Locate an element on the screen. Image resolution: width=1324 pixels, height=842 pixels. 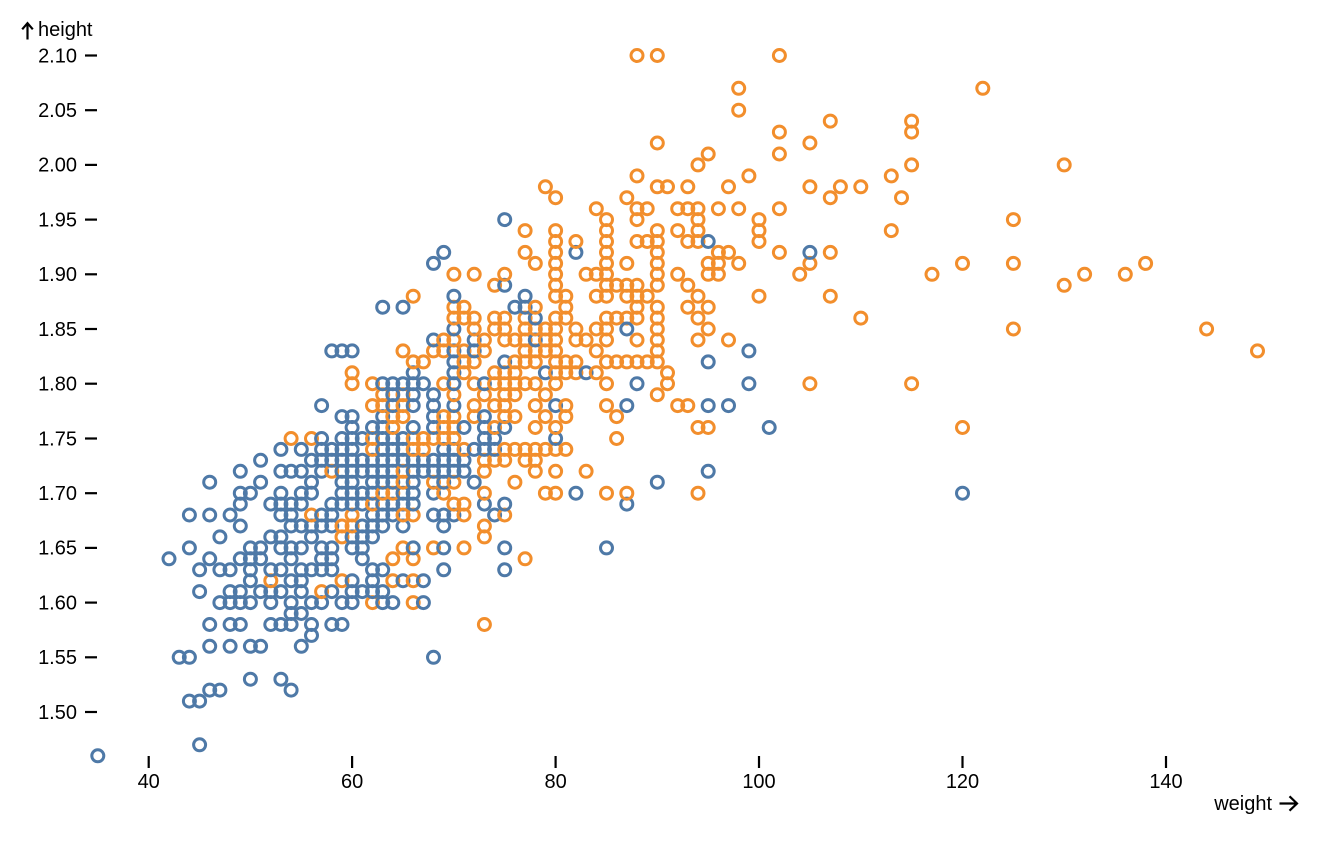
svg-text: weight is located at coordinates (1242, 804).